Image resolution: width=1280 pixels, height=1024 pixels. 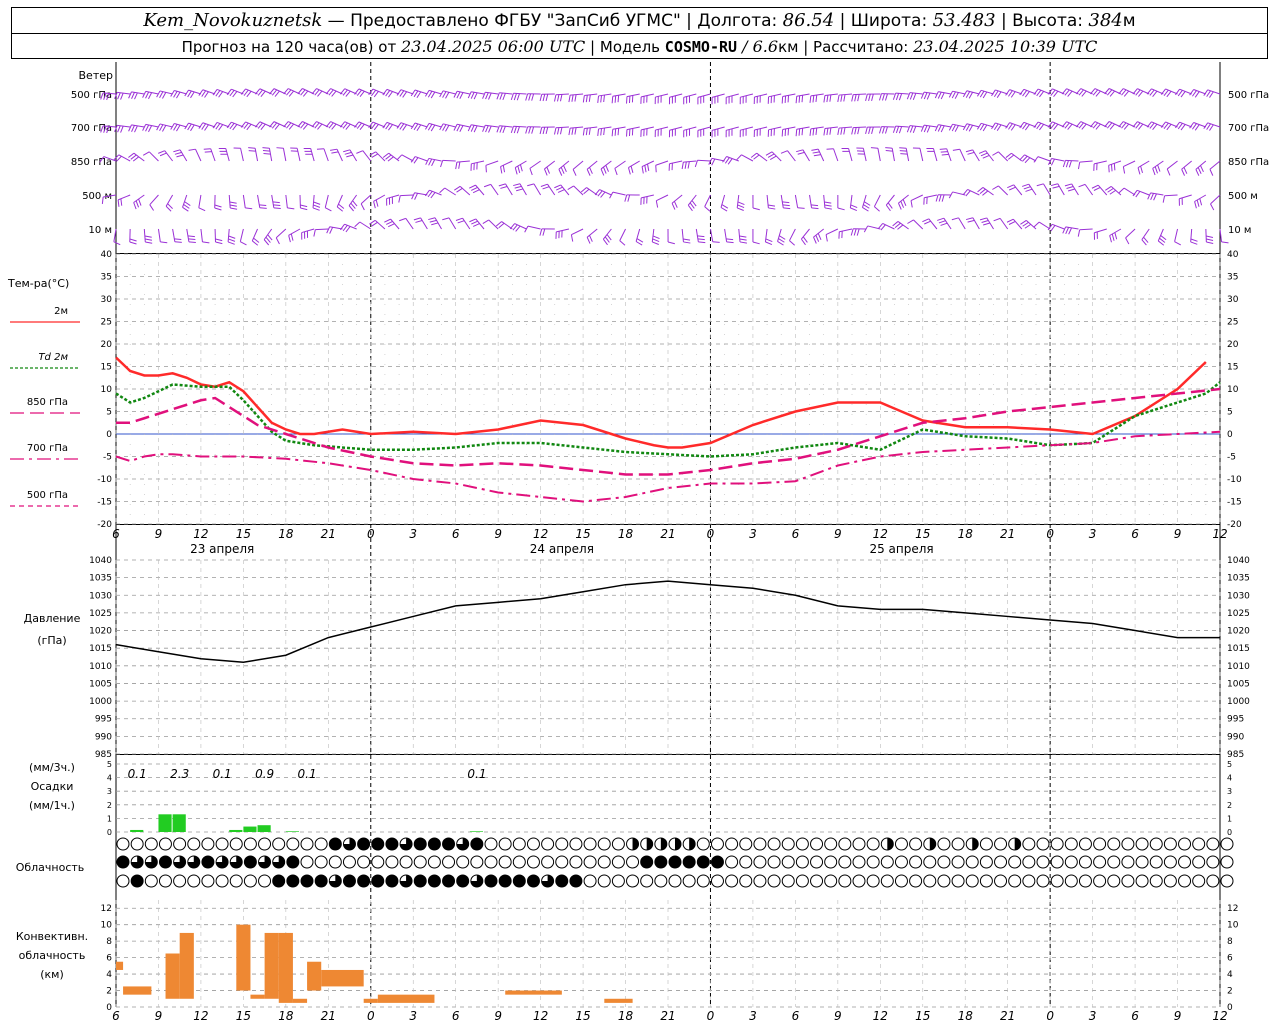 What do you see at coordinates (765, 46) in the screenshot?
I see `model-resolution: 6.6` at bounding box center [765, 46].